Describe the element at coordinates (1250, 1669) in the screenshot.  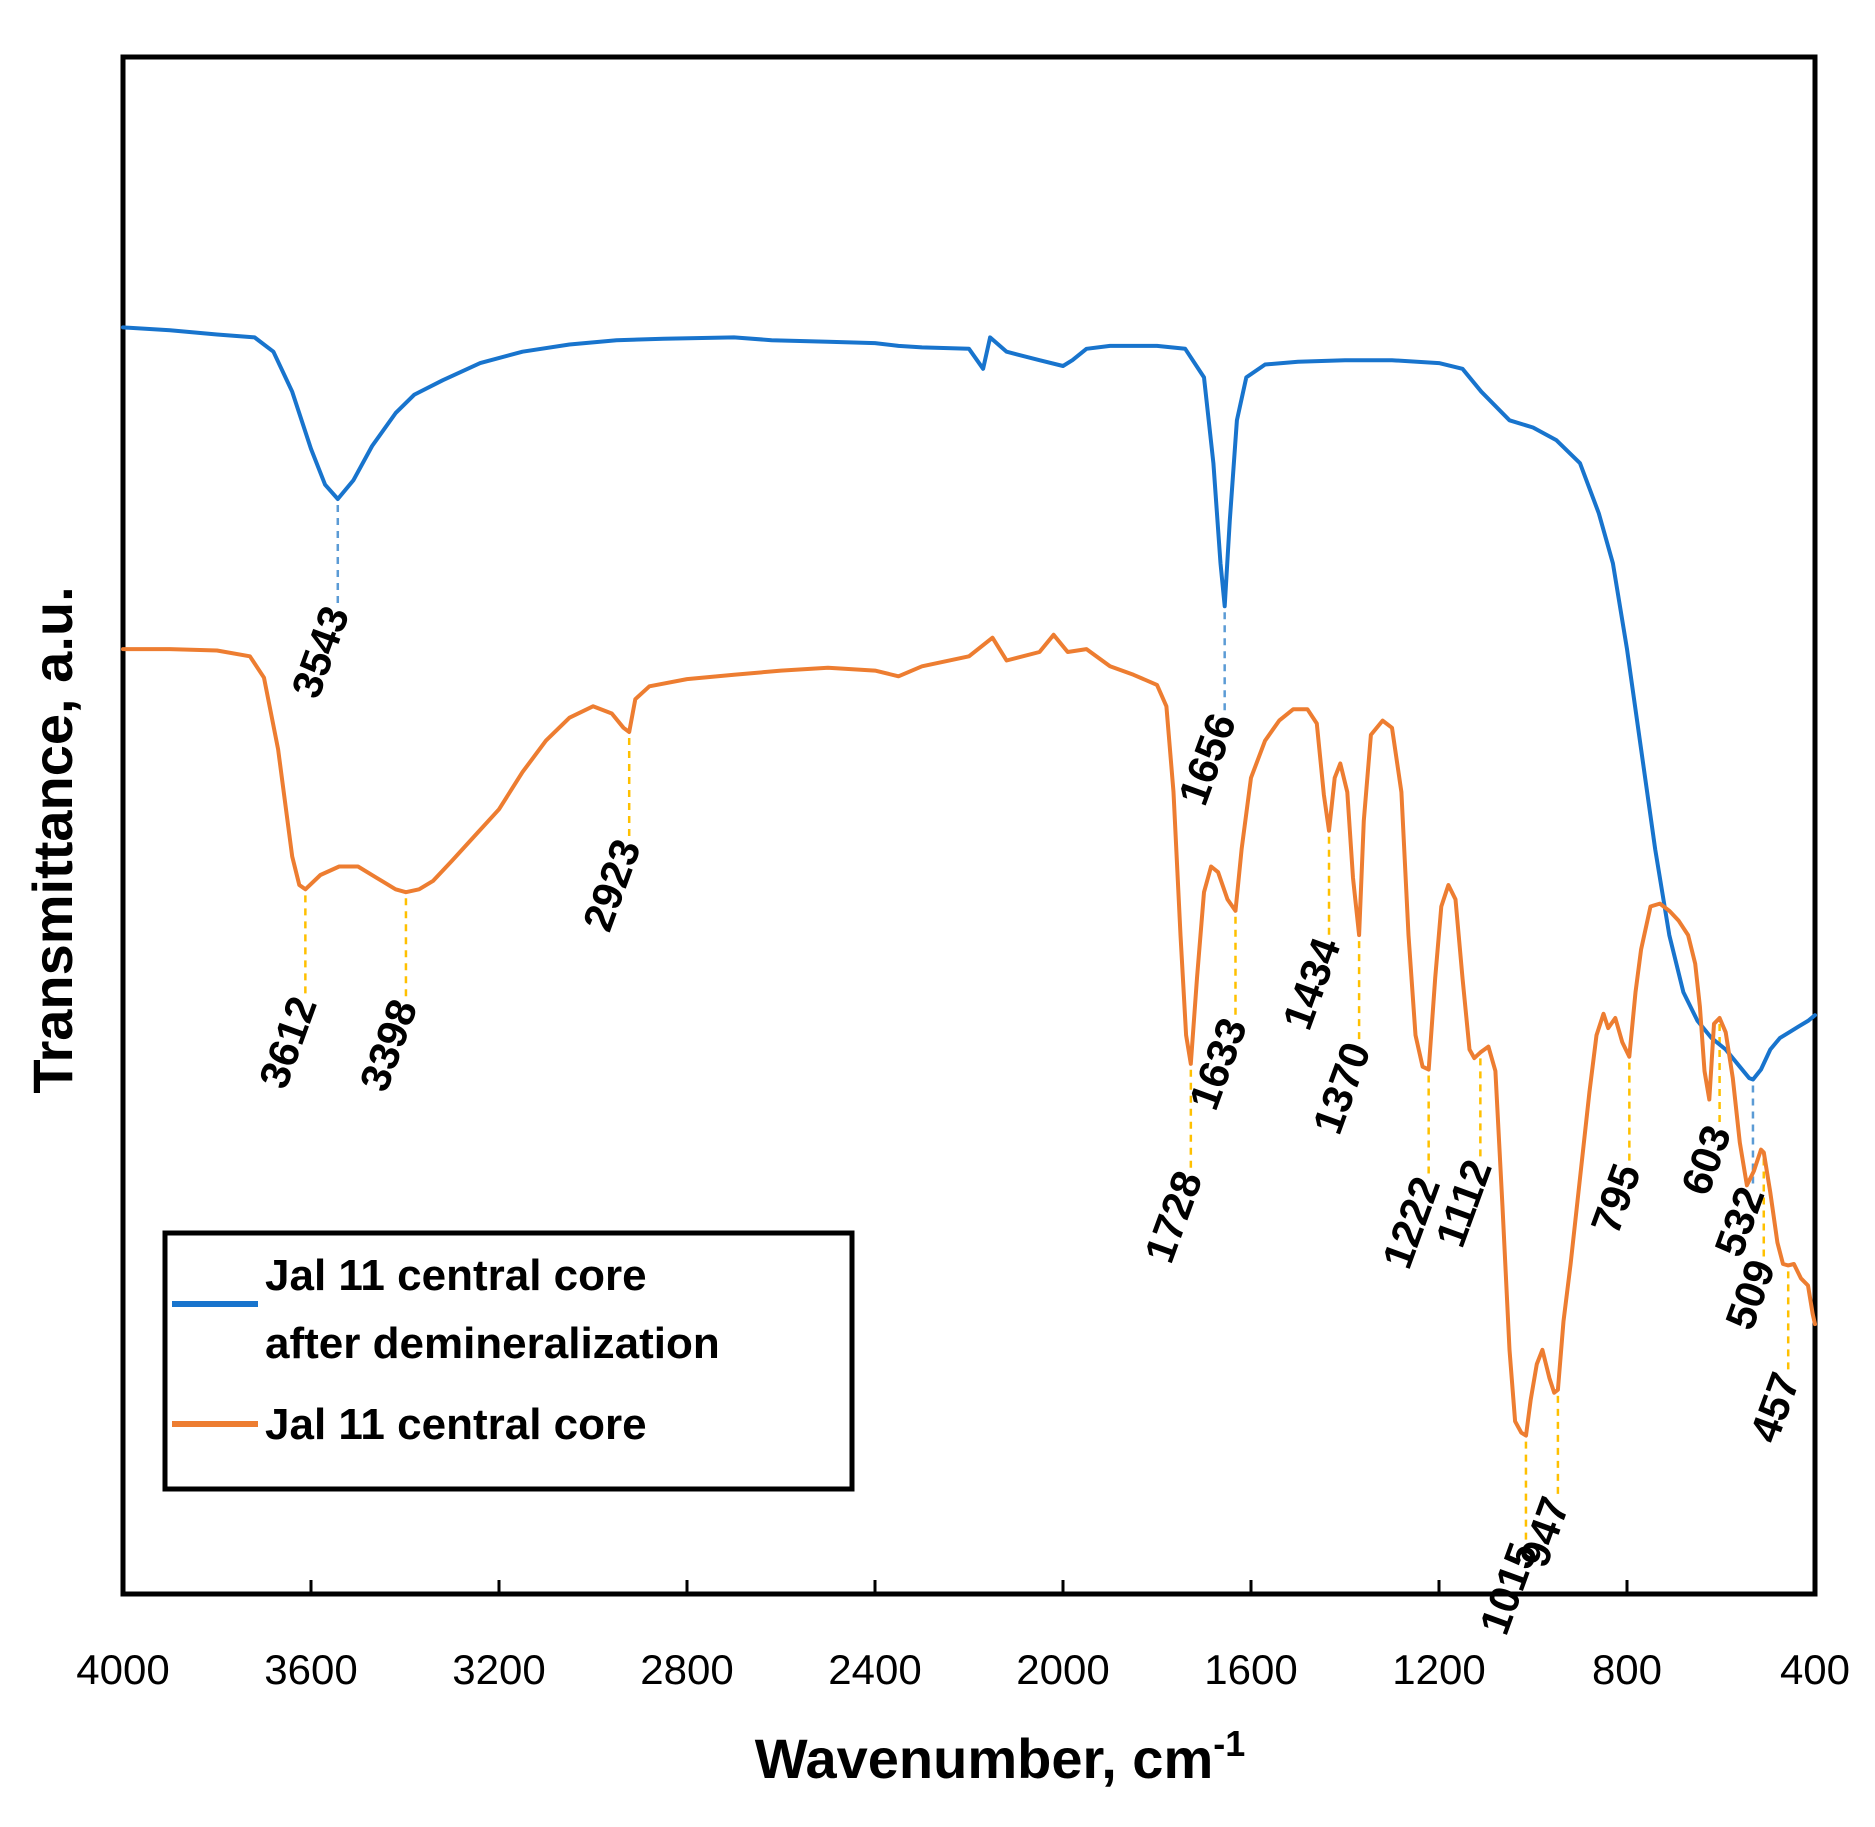
I see `x-tick-label: 1600` at that location.